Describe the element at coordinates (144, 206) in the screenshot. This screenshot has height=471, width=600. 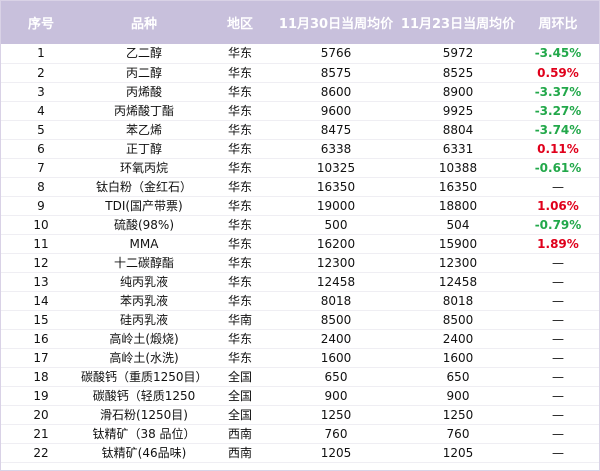
I see `row-product: TDI(国产带票)` at that location.